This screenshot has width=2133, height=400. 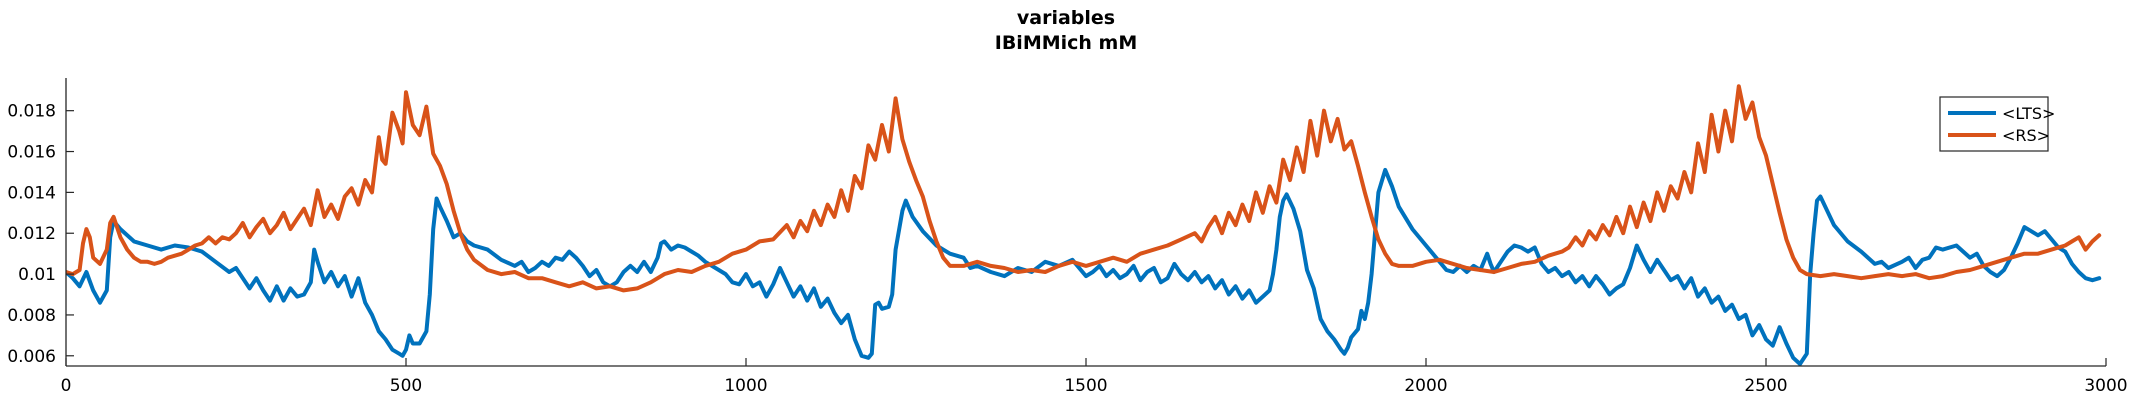 What do you see at coordinates (1085, 386) in the screenshot?
I see `x-tick-label: 1500` at bounding box center [1085, 386].